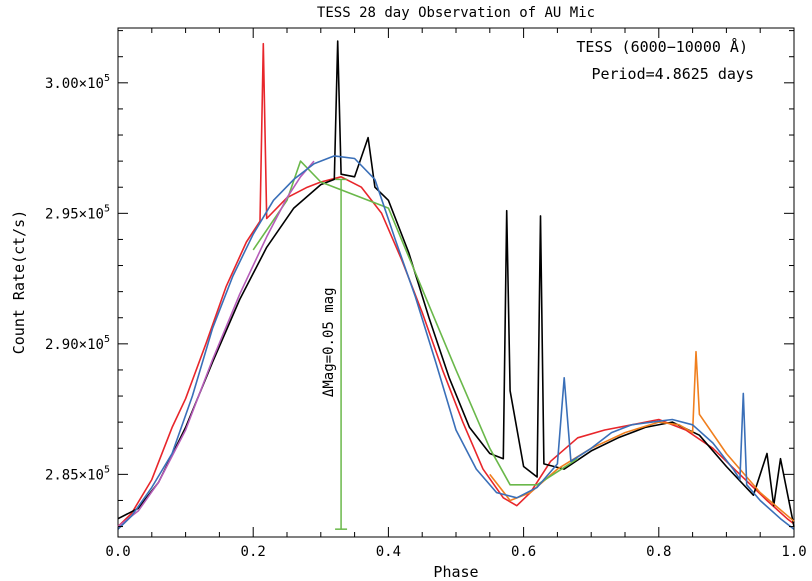 This screenshot has width=812, height=581. I want to click on y-axis-label: Count Rate(ct/s), so click(19, 282).